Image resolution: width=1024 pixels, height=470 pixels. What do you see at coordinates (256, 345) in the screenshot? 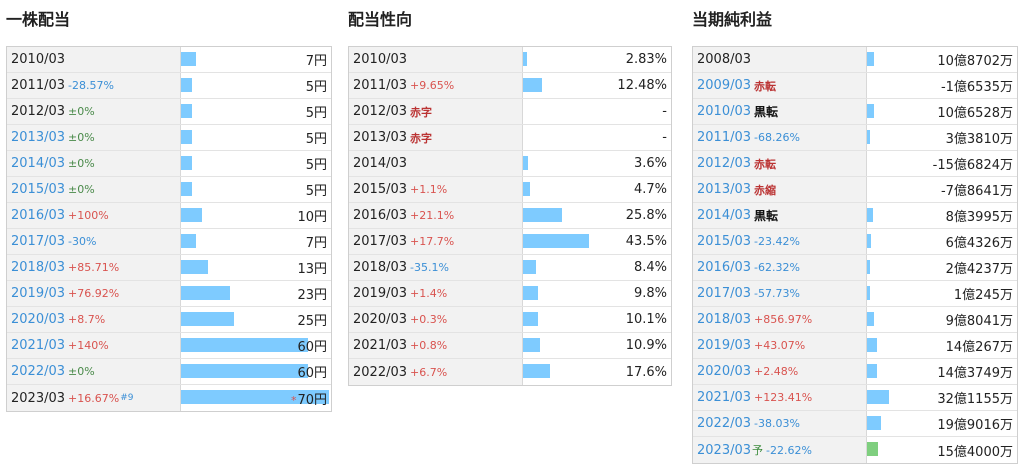
I see `value-cell: 60円` at bounding box center [256, 345].